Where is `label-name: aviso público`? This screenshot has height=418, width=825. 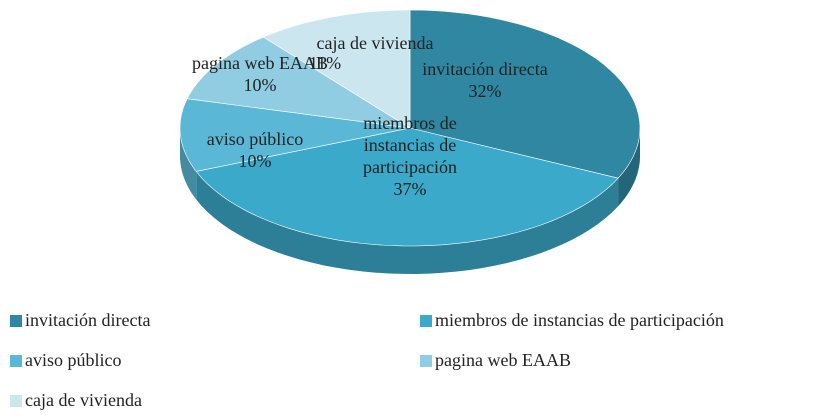 label-name: aviso público is located at coordinates (255, 139).